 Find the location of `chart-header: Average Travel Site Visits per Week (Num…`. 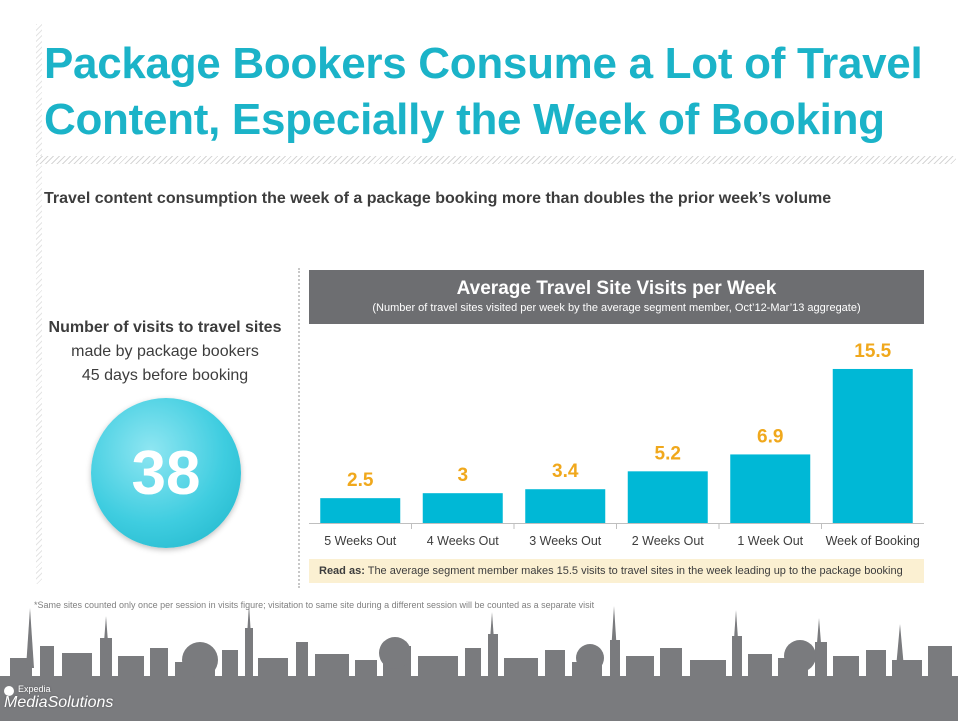

chart-header: Average Travel Site Visits per Week (Num… is located at coordinates (616, 297).